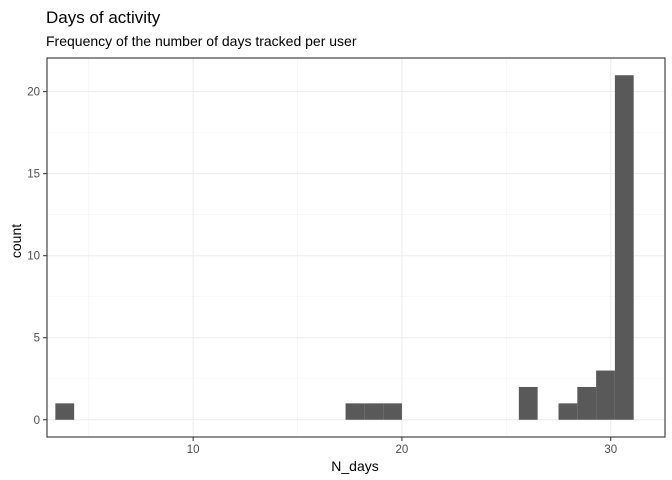  What do you see at coordinates (354, 466) in the screenshot?
I see `x-axis-title: N_days` at bounding box center [354, 466].